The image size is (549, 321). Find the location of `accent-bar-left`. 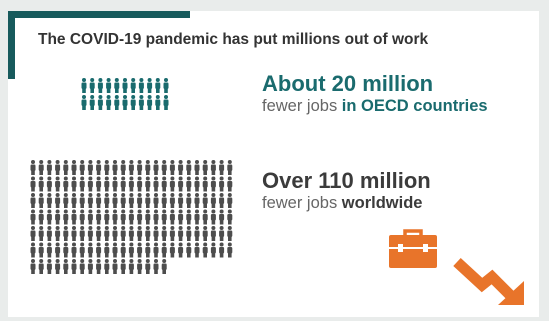

accent-bar-left is located at coordinates (11, 45).